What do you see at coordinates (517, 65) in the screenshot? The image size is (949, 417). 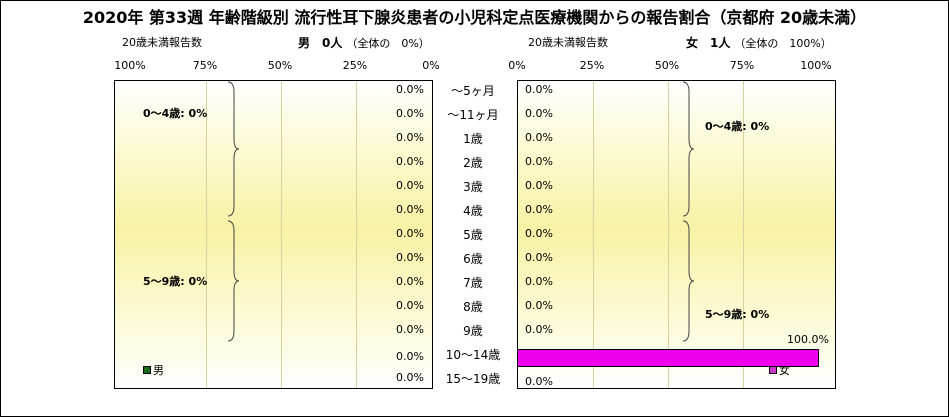 I see `right-tick-0: 0%` at bounding box center [517, 65].